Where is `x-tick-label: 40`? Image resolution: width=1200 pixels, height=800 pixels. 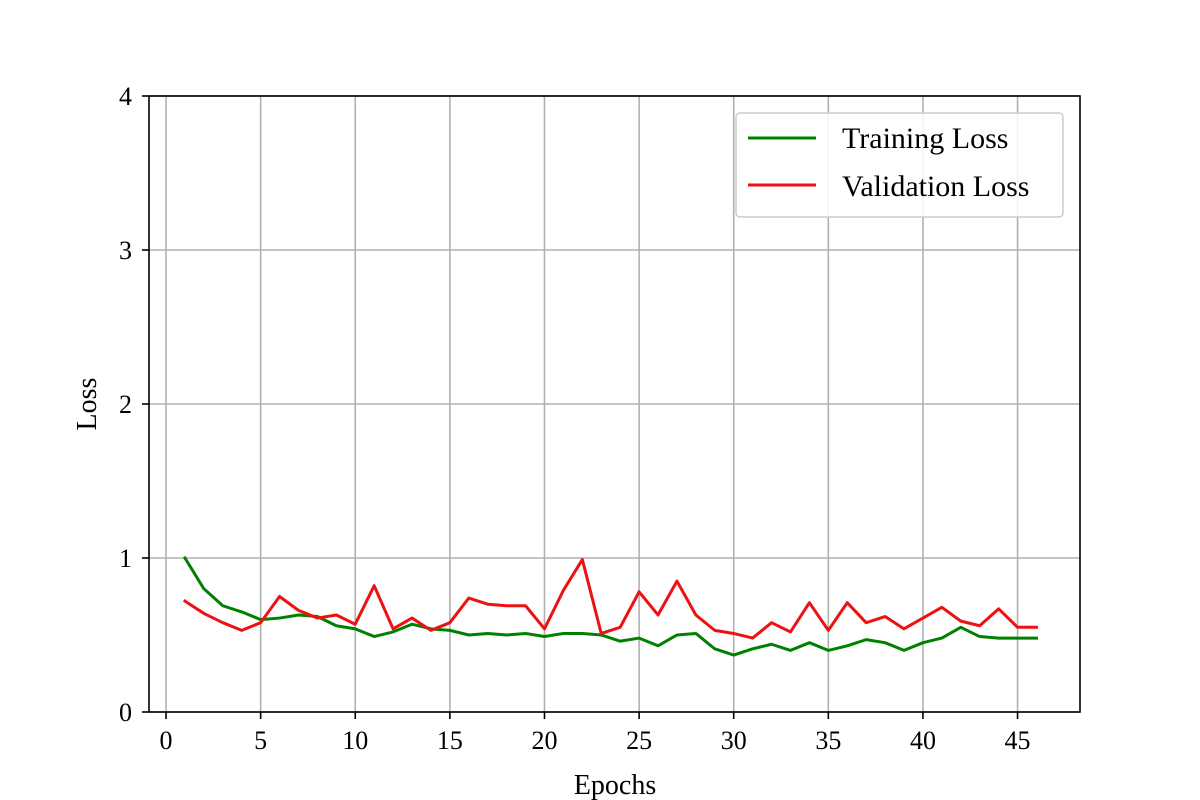 x-tick-label: 40 is located at coordinates (923, 740).